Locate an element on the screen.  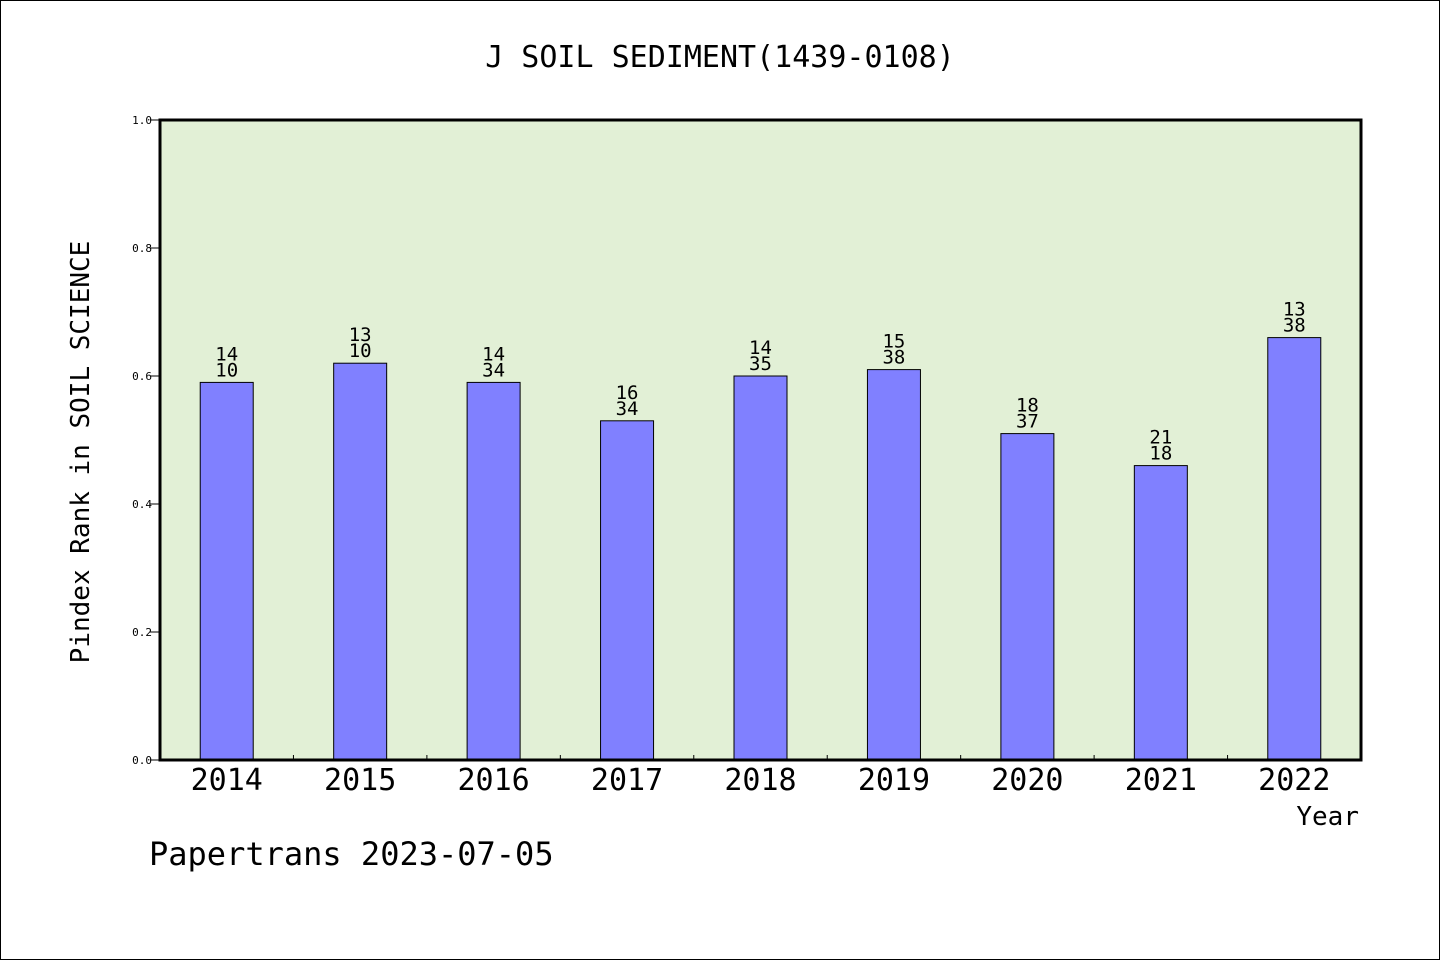
x-tick-label-2018: 2018 is located at coordinates (760, 780).